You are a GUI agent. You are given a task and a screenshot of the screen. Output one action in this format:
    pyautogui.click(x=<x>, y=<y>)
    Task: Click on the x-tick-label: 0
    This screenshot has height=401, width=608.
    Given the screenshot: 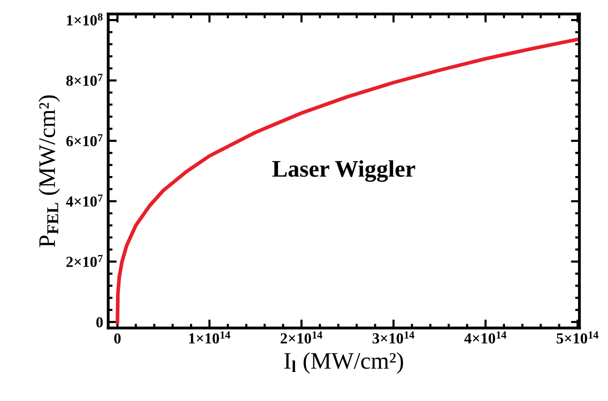 What is the action you would take?
    pyautogui.click(x=117, y=338)
    